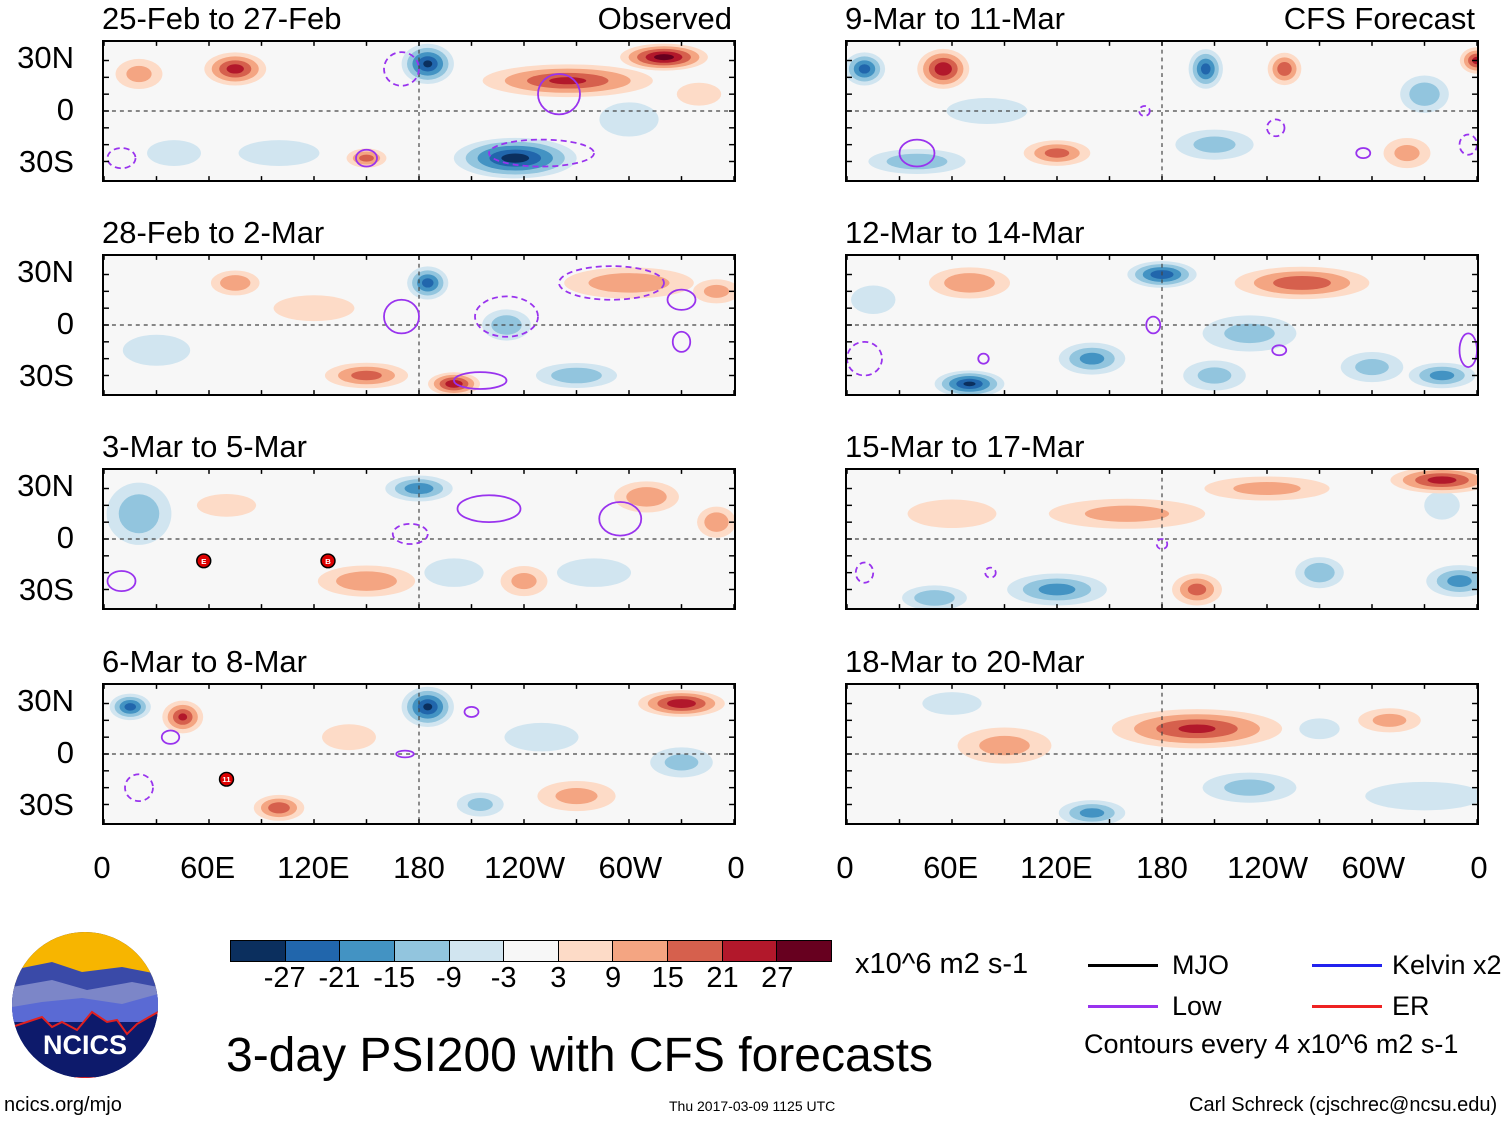  What do you see at coordinates (1347, 965) in the screenshot?
I see `legend-kelvin-line` at bounding box center [1347, 965].